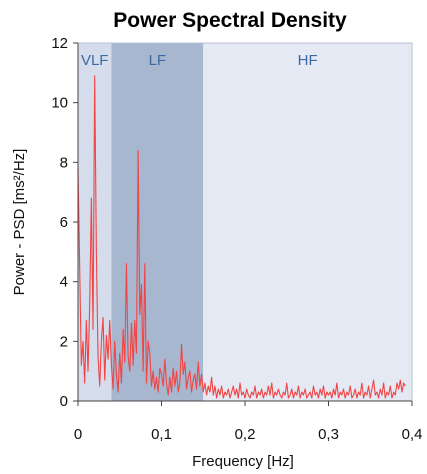  Describe the element at coordinates (64, 282) in the screenshot. I see `y-tick-label: 4` at that location.